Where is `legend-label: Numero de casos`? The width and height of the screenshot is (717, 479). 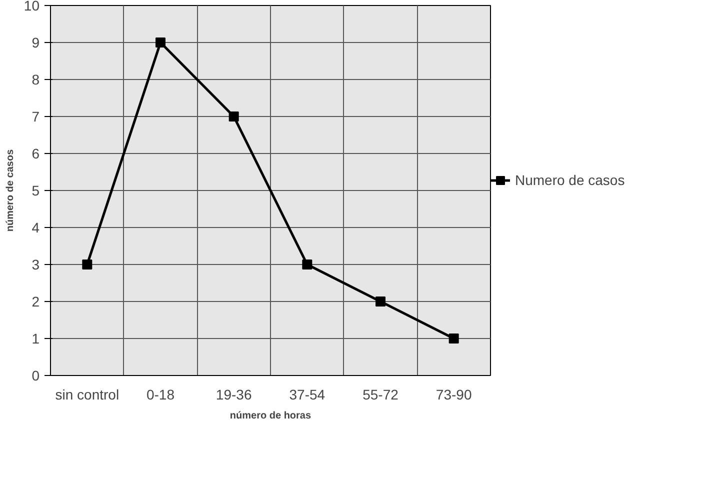
legend-label: Numero de casos is located at coordinates (570, 180).